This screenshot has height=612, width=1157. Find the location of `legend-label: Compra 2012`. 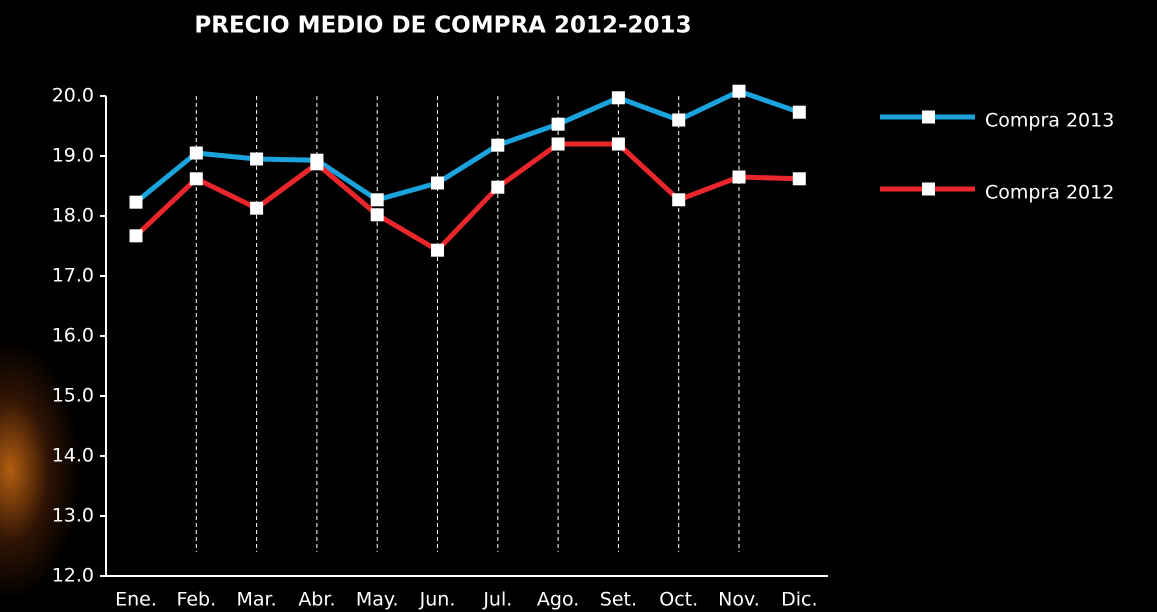

legend-label: Compra 2012 is located at coordinates (1049, 193).